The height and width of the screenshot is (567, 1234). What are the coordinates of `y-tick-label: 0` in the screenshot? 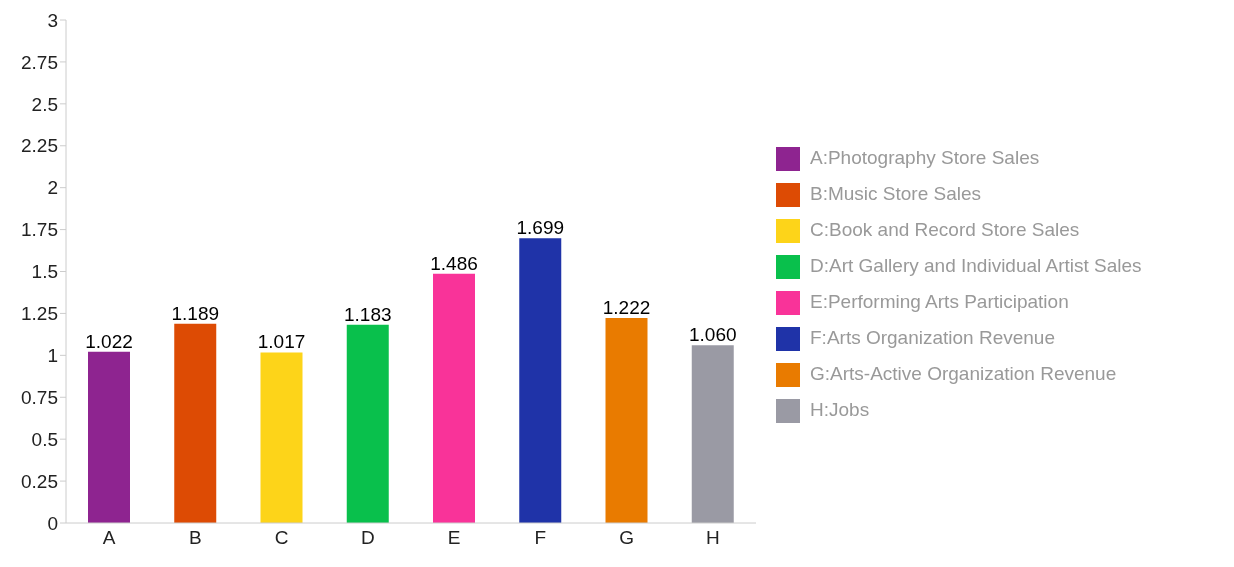 It's located at (52, 523).